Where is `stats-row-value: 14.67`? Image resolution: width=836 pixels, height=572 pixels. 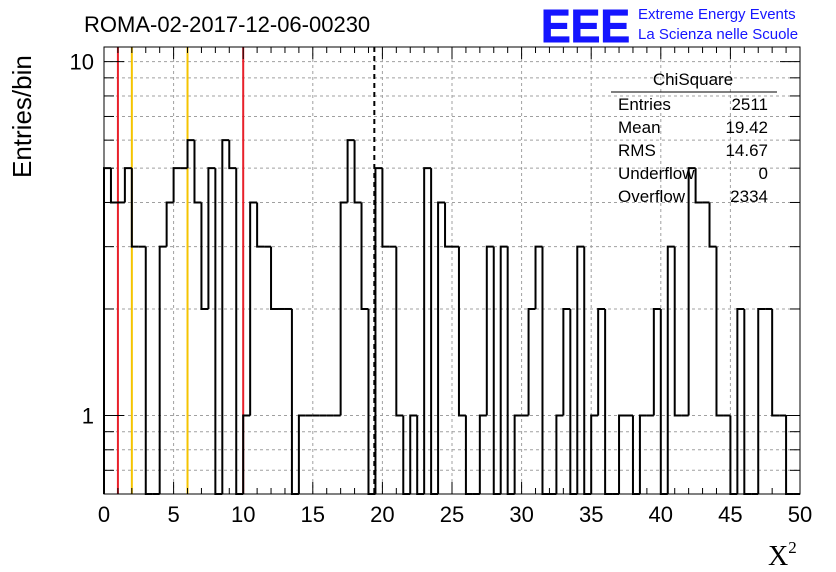
stats-row-value: 14.67 is located at coordinates (746, 150).